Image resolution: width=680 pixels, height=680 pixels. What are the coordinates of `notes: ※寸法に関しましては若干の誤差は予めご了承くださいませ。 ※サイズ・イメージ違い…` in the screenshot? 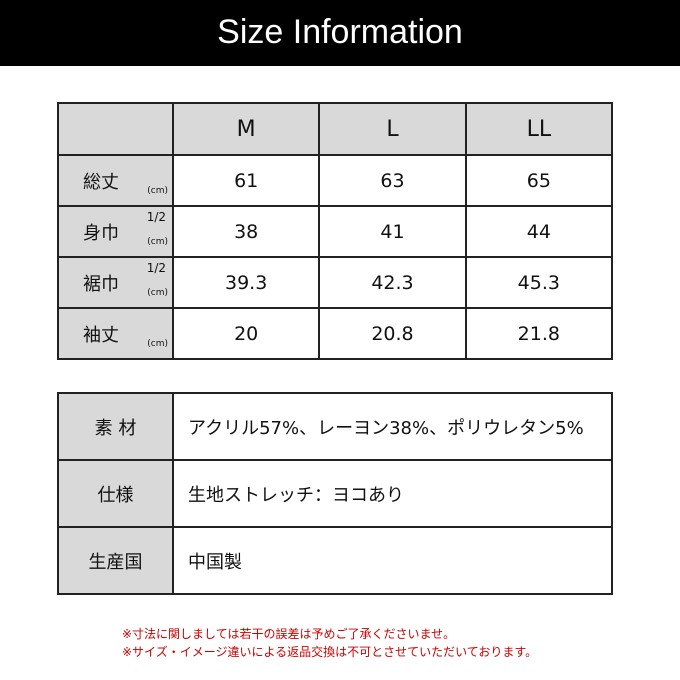 It's located at (329, 643).